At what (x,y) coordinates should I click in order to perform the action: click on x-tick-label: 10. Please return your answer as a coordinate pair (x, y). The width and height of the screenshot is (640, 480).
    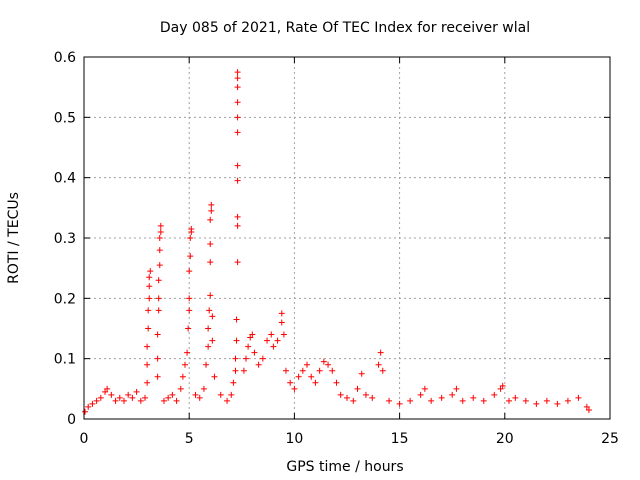
    Looking at the image, I should click on (294, 439).